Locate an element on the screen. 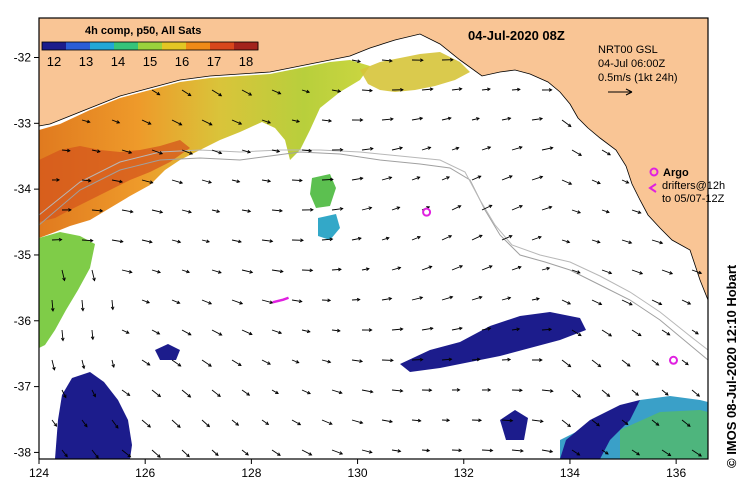 The height and width of the screenshot is (496, 749). sst-southeast-green is located at coordinates (664, 434).